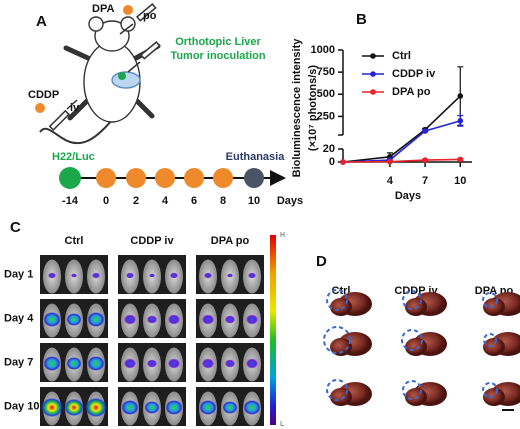  What do you see at coordinates (194, 201) in the screenshot?
I see `timeline-label: 6` at bounding box center [194, 201].